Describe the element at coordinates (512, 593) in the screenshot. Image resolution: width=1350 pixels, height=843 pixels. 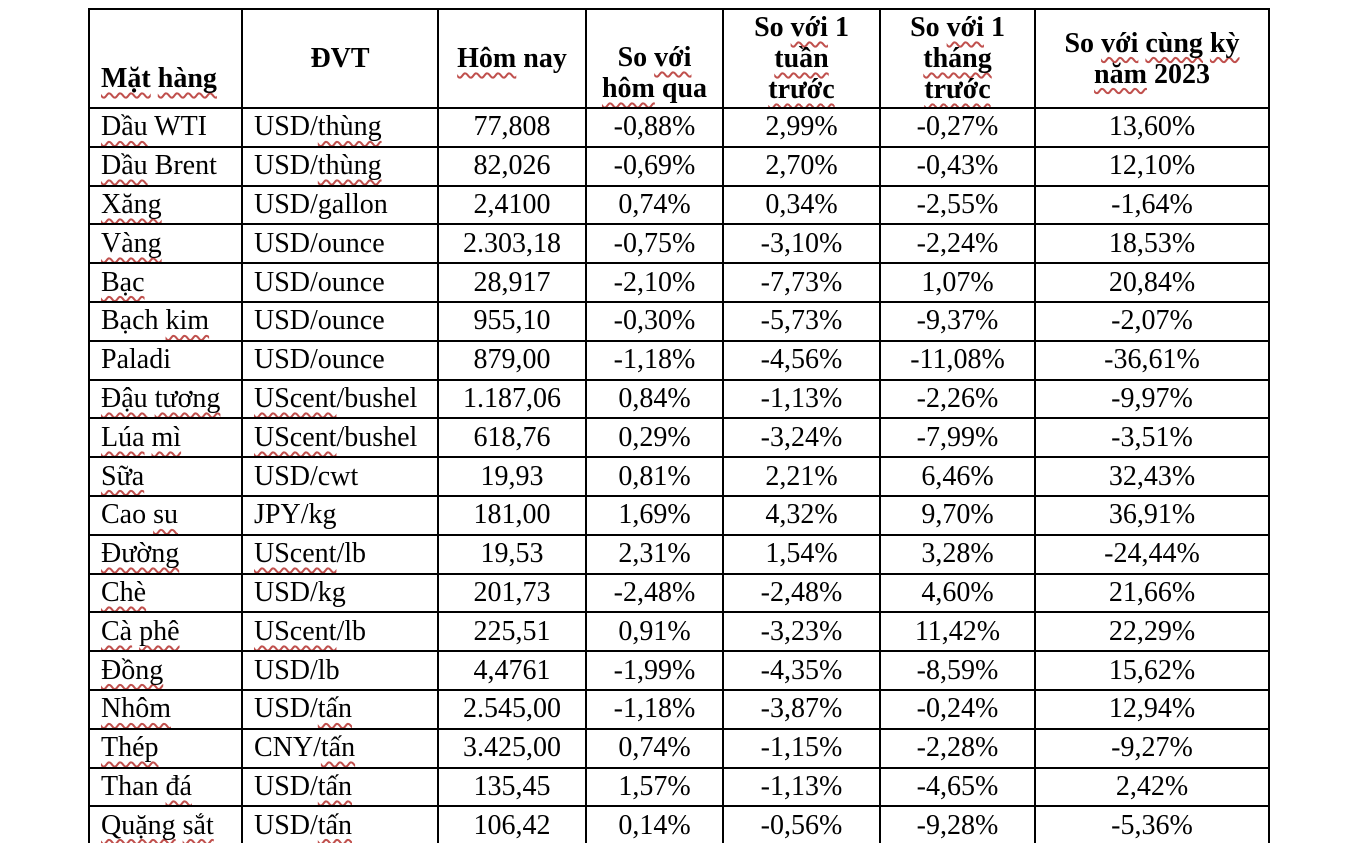
I see `cell-today-price: 201,73` at that location.